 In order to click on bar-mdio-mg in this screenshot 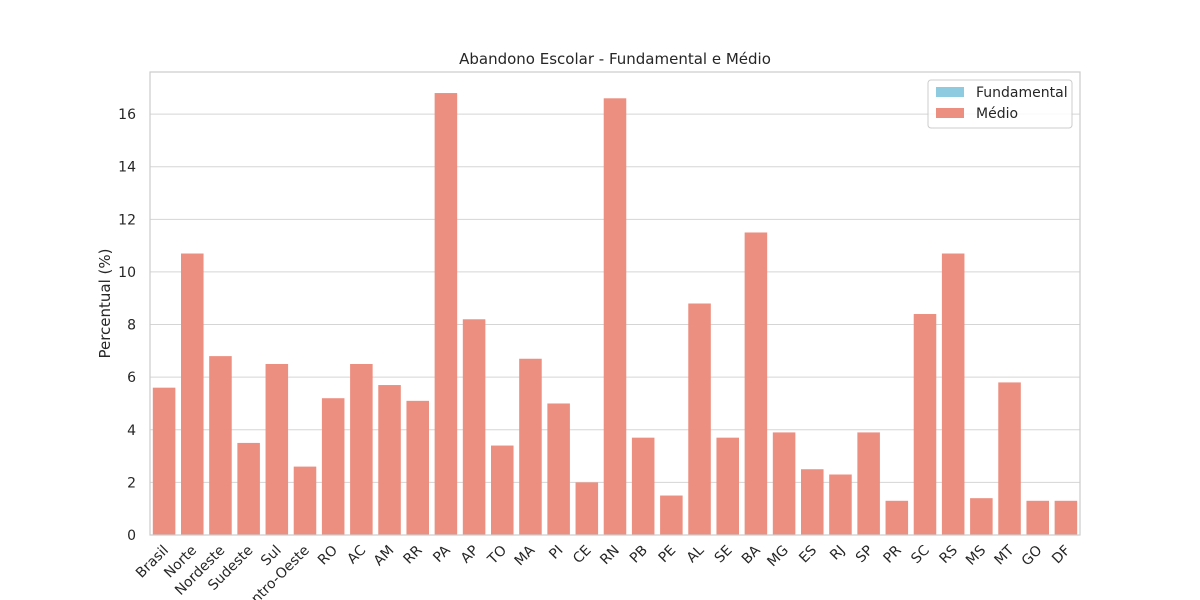, I will do `click(784, 483)`.